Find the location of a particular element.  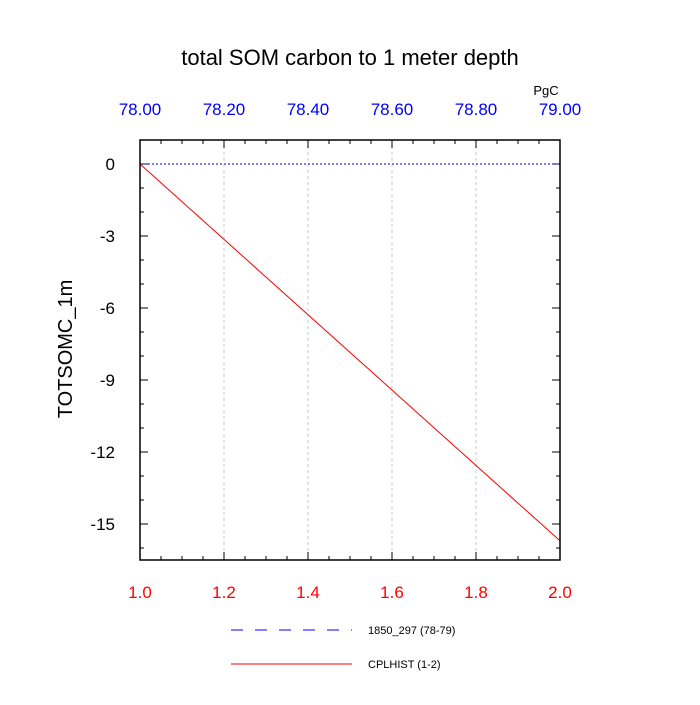

top-axis-tick-label: 78.00 is located at coordinates (140, 109).